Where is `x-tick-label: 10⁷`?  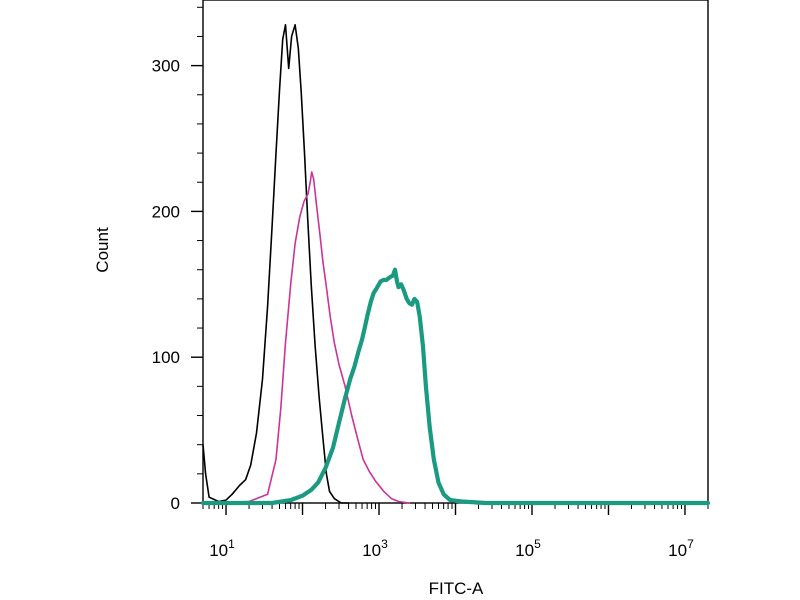
x-tick-label: 10⁷ is located at coordinates (681, 548).